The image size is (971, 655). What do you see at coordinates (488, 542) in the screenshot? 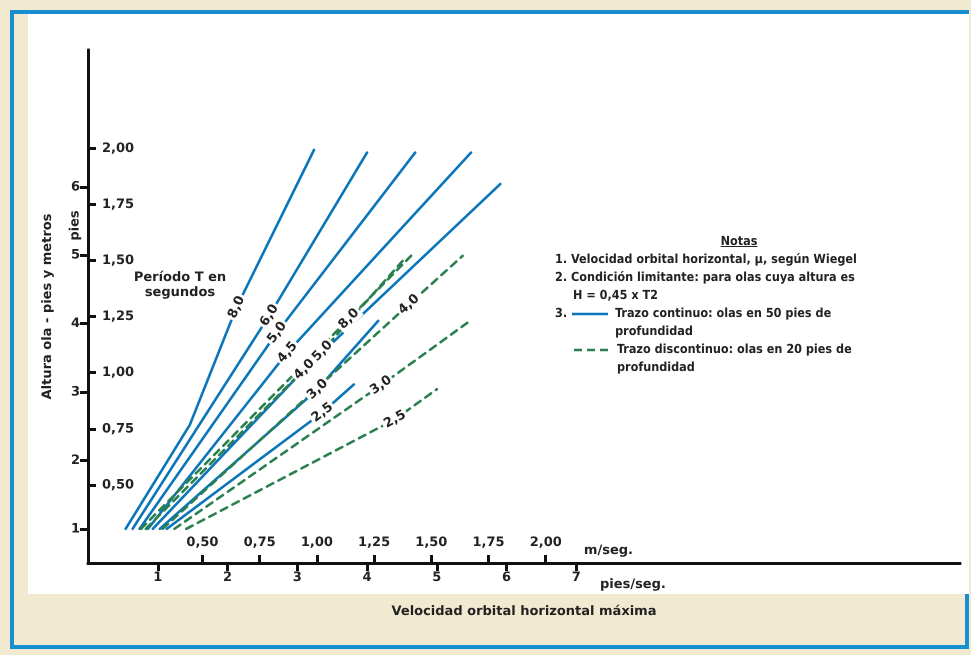
I see `x2-tick-label: 1,75` at bounding box center [488, 542].